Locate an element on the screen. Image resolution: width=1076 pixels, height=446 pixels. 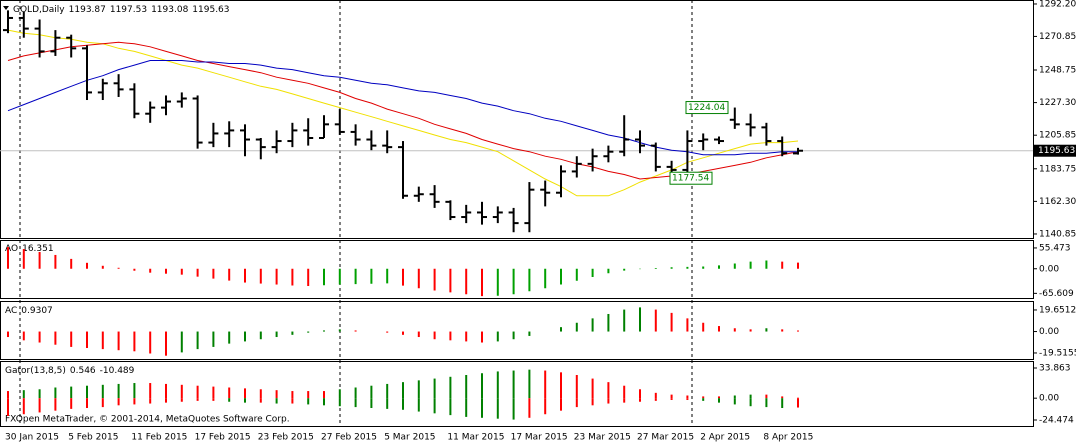
indicator-value: 1193.08 is located at coordinates (169, 10).